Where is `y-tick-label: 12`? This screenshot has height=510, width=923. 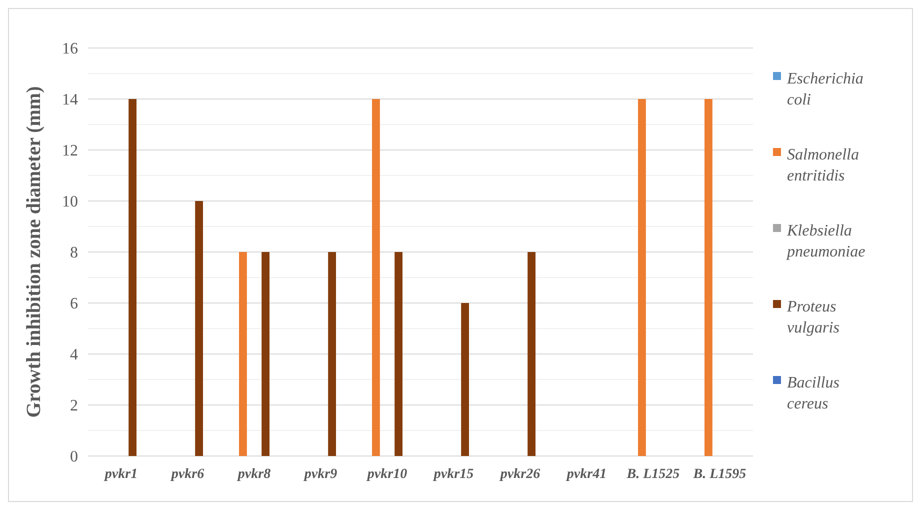 y-tick-label: 12 is located at coordinates (70, 151).